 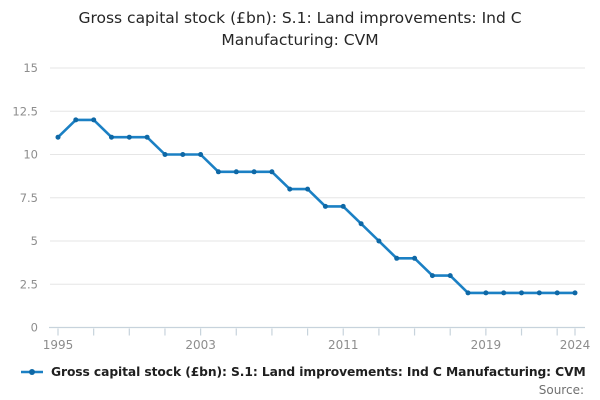 What do you see at coordinates (30, 155) in the screenshot?
I see `y-axis-tick-label: 10` at bounding box center [30, 155].